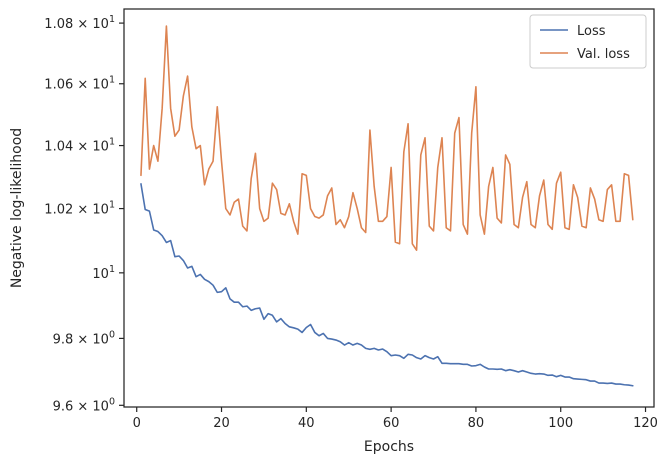 The image size is (666, 463). What do you see at coordinates (79, 23) in the screenshot?
I see `y-tick-label: 1.08 × 10¹` at bounding box center [79, 23].